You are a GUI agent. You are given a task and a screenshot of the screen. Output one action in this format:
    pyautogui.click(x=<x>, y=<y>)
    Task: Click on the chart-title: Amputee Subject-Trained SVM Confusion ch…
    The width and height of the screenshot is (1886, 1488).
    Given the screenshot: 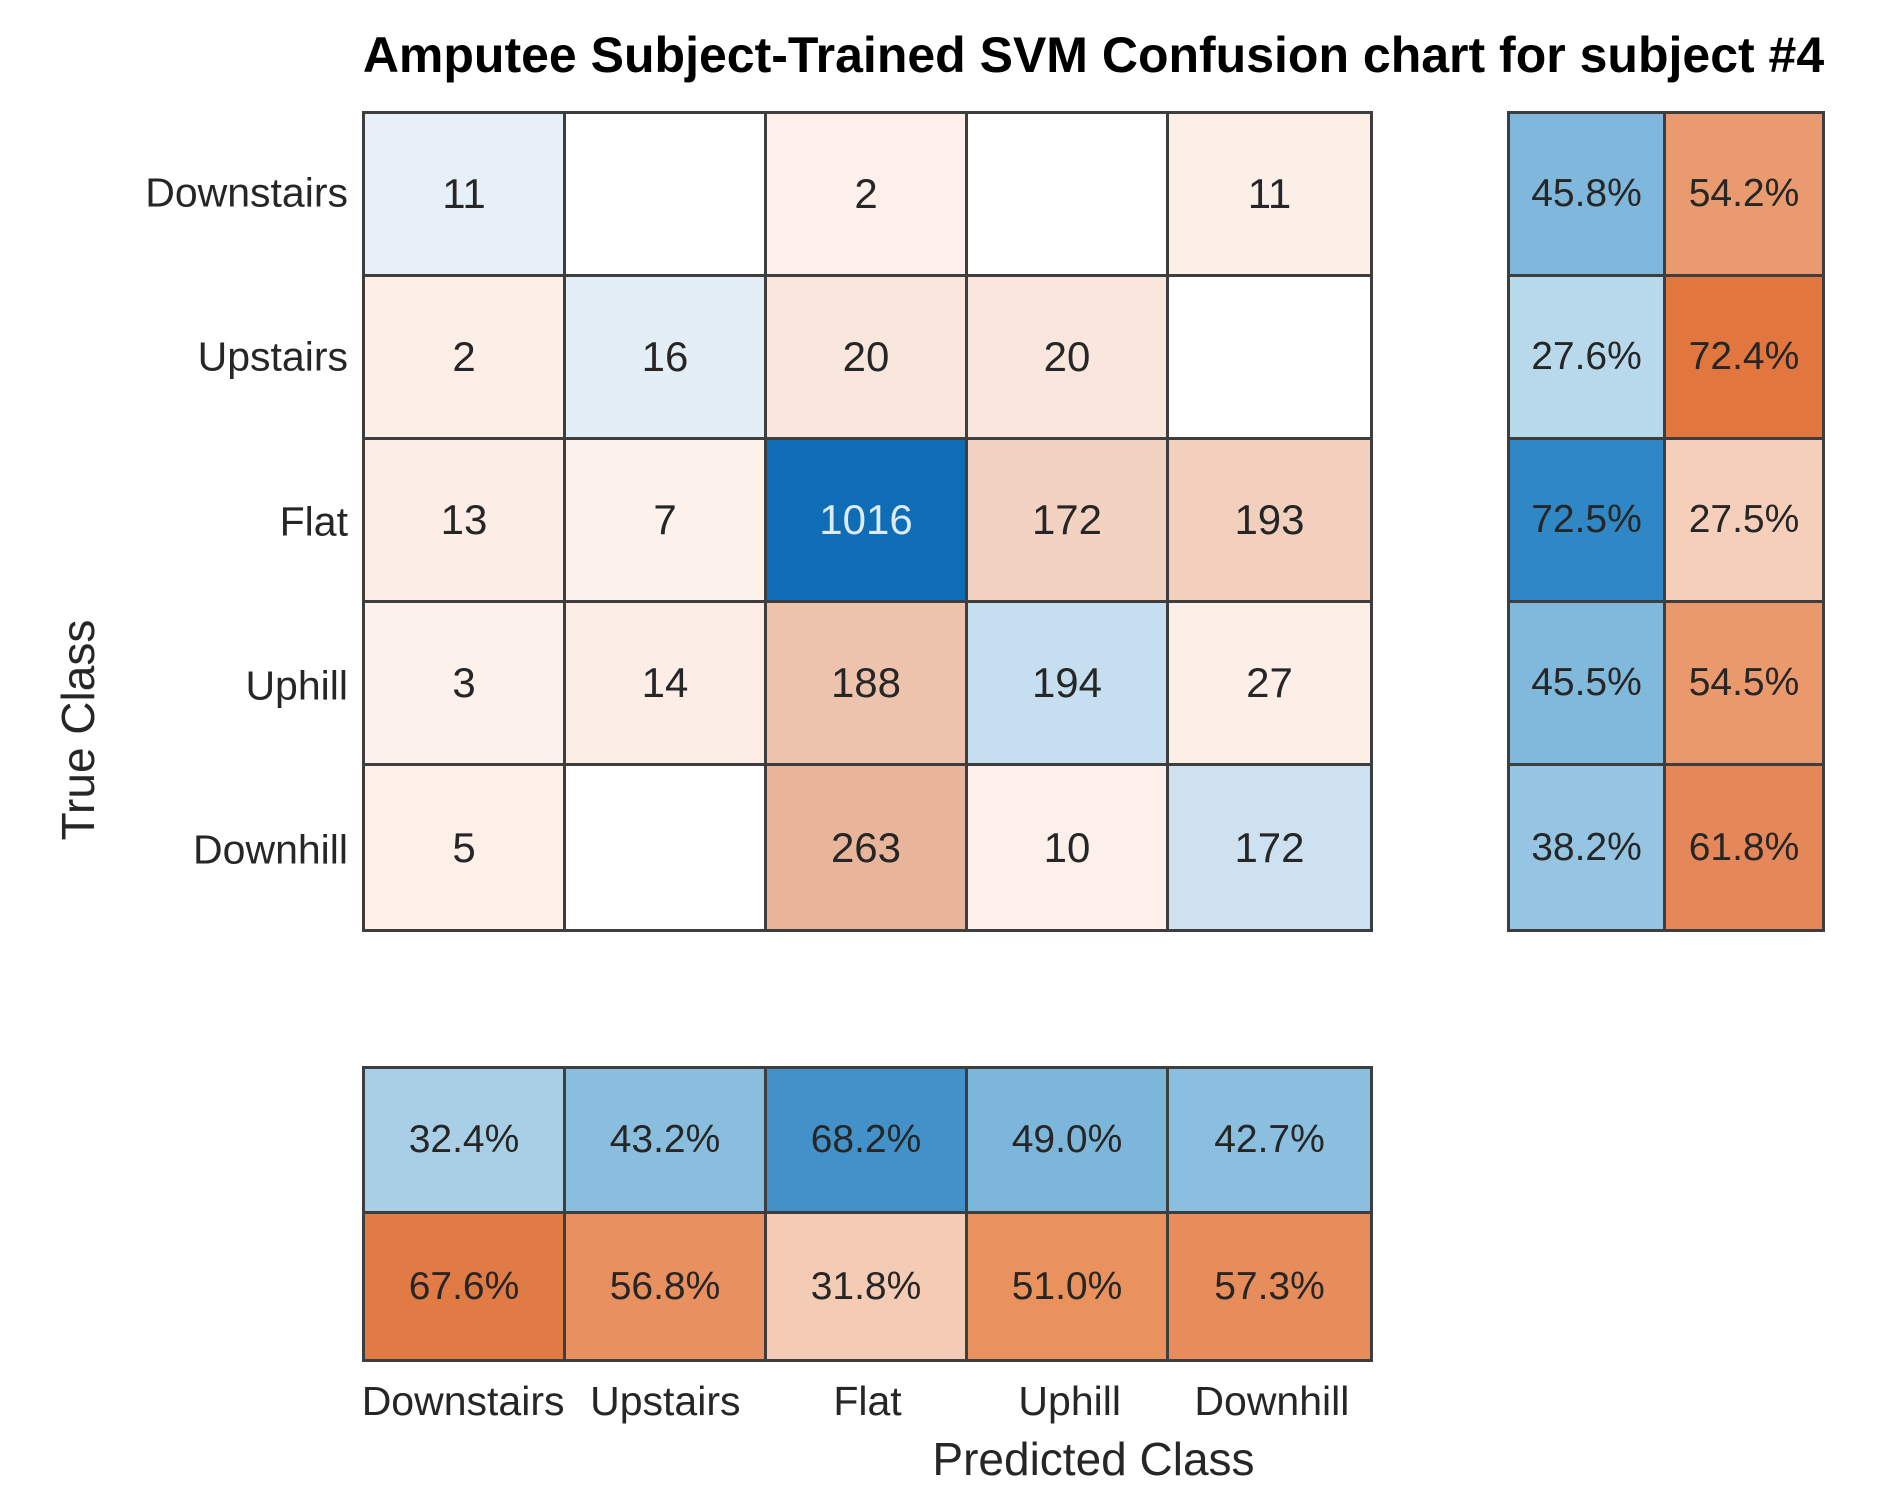 What is the action you would take?
    pyautogui.click(x=1093, y=55)
    